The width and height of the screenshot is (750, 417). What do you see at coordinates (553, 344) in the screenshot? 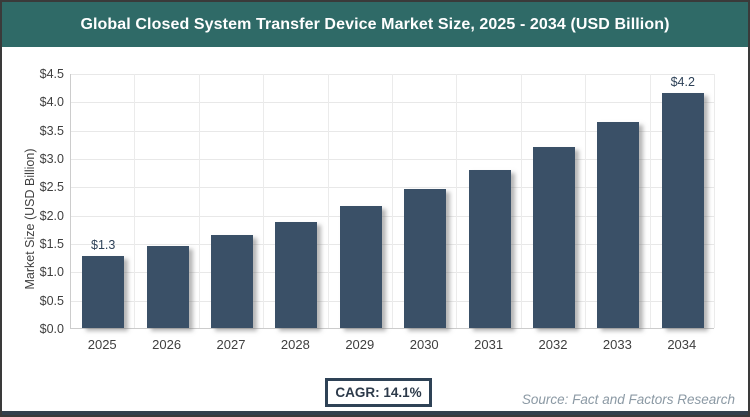
I see `x-tick-label: 2032` at bounding box center [553, 344].